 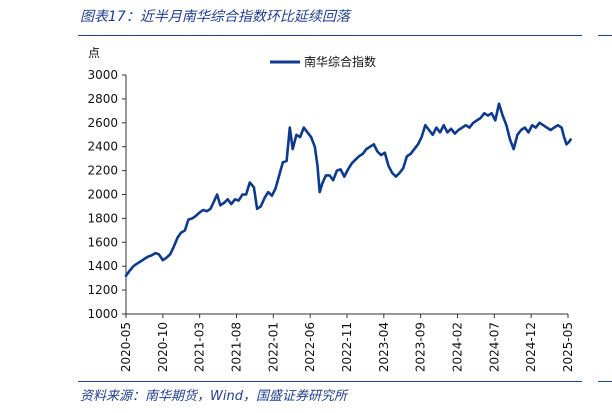 What do you see at coordinates (310, 347) in the screenshot?
I see `x-tick-label: 2022-06` at bounding box center [310, 347].